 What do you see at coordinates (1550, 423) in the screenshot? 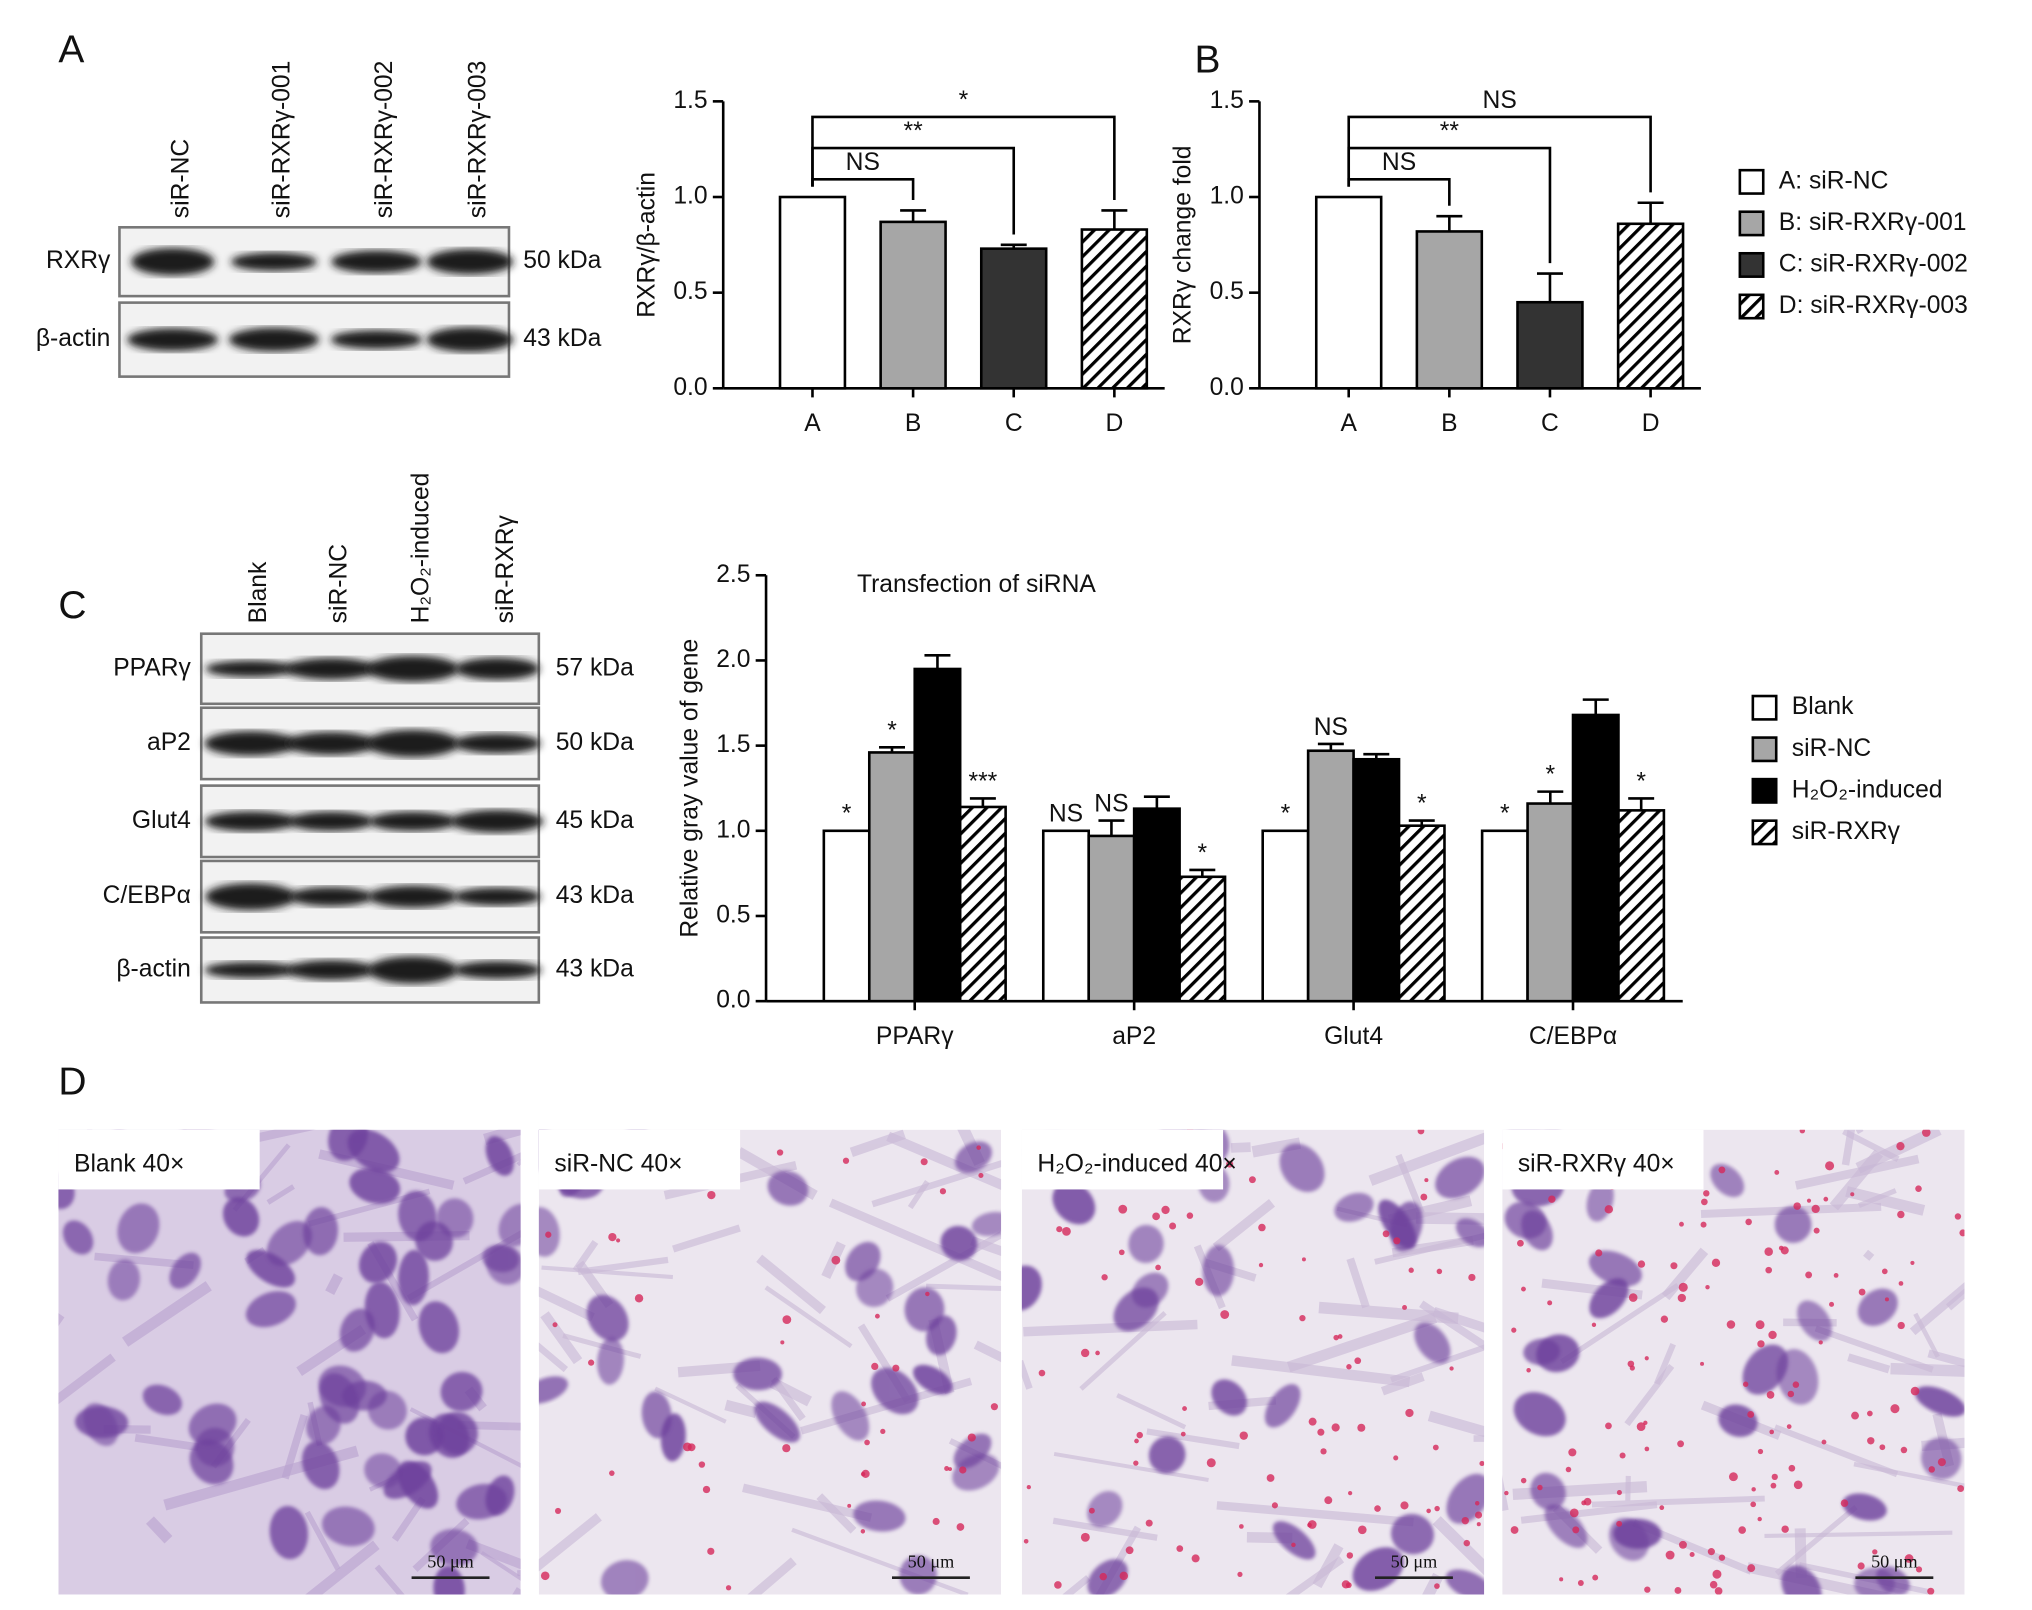
I see `x-tick-label: C` at bounding box center [1550, 423].